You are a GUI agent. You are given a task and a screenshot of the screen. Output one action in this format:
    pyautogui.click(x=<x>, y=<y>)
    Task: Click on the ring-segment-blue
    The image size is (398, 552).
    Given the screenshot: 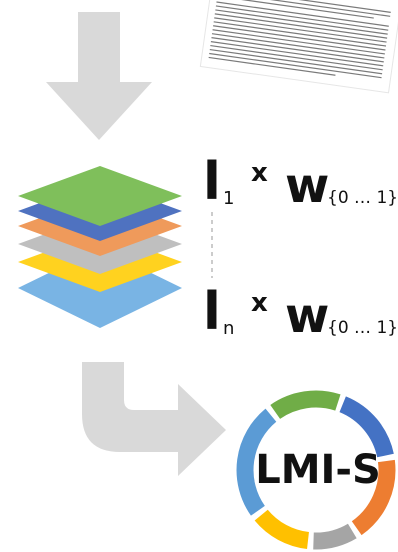 What is the action you would take?
    pyautogui.click(x=366, y=427)
    